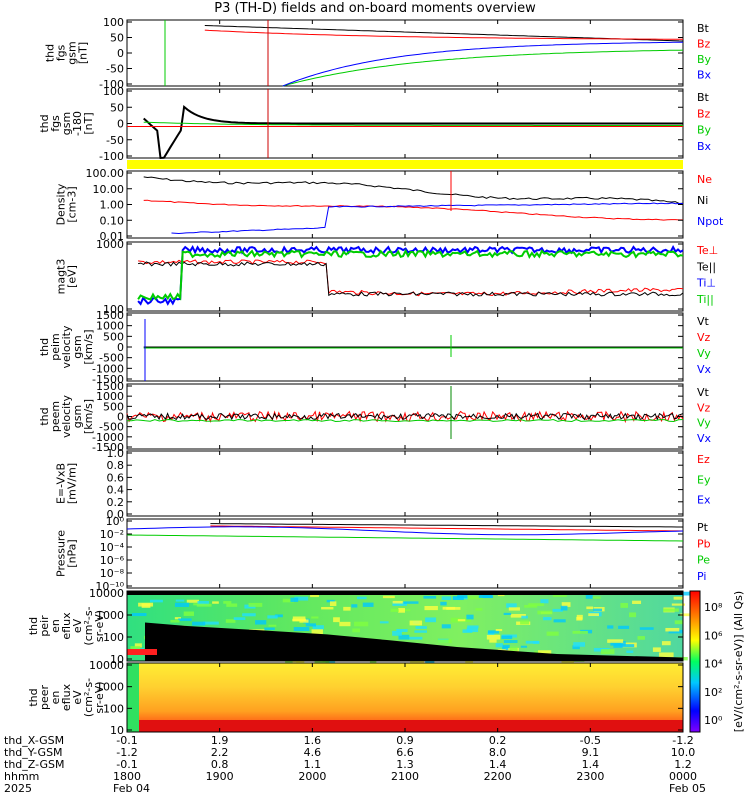 The width and height of the screenshot is (750, 800). Describe the element at coordinates (704, 44) in the screenshot. I see `legend-label: Bz` at that location.